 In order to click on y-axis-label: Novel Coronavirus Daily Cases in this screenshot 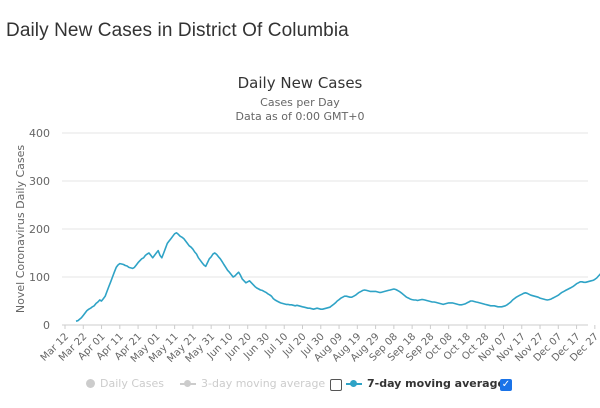, I will do `click(20, 229)`.